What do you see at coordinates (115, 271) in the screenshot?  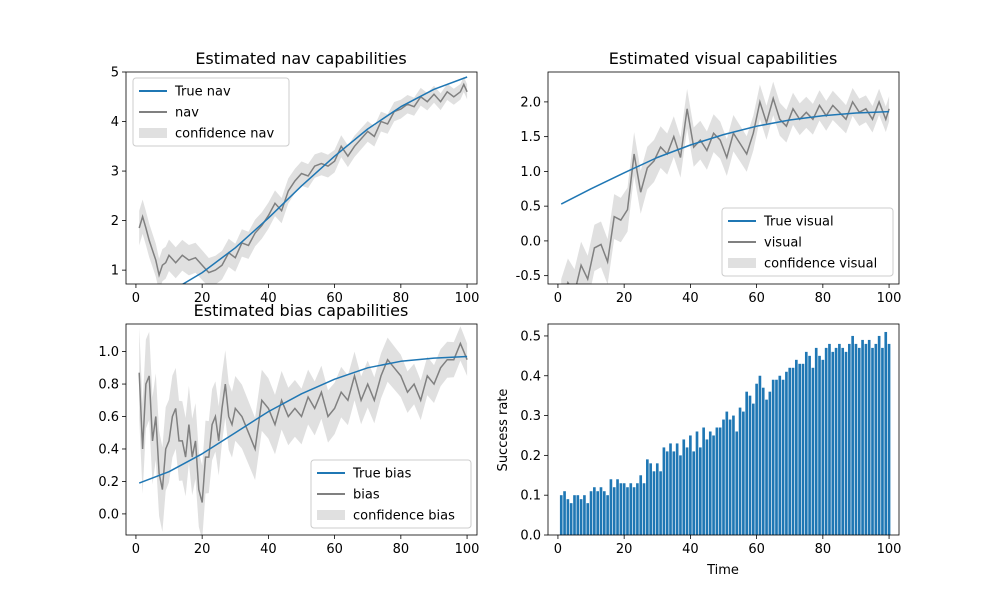 I see `y-tick-label: 1` at bounding box center [115, 271].